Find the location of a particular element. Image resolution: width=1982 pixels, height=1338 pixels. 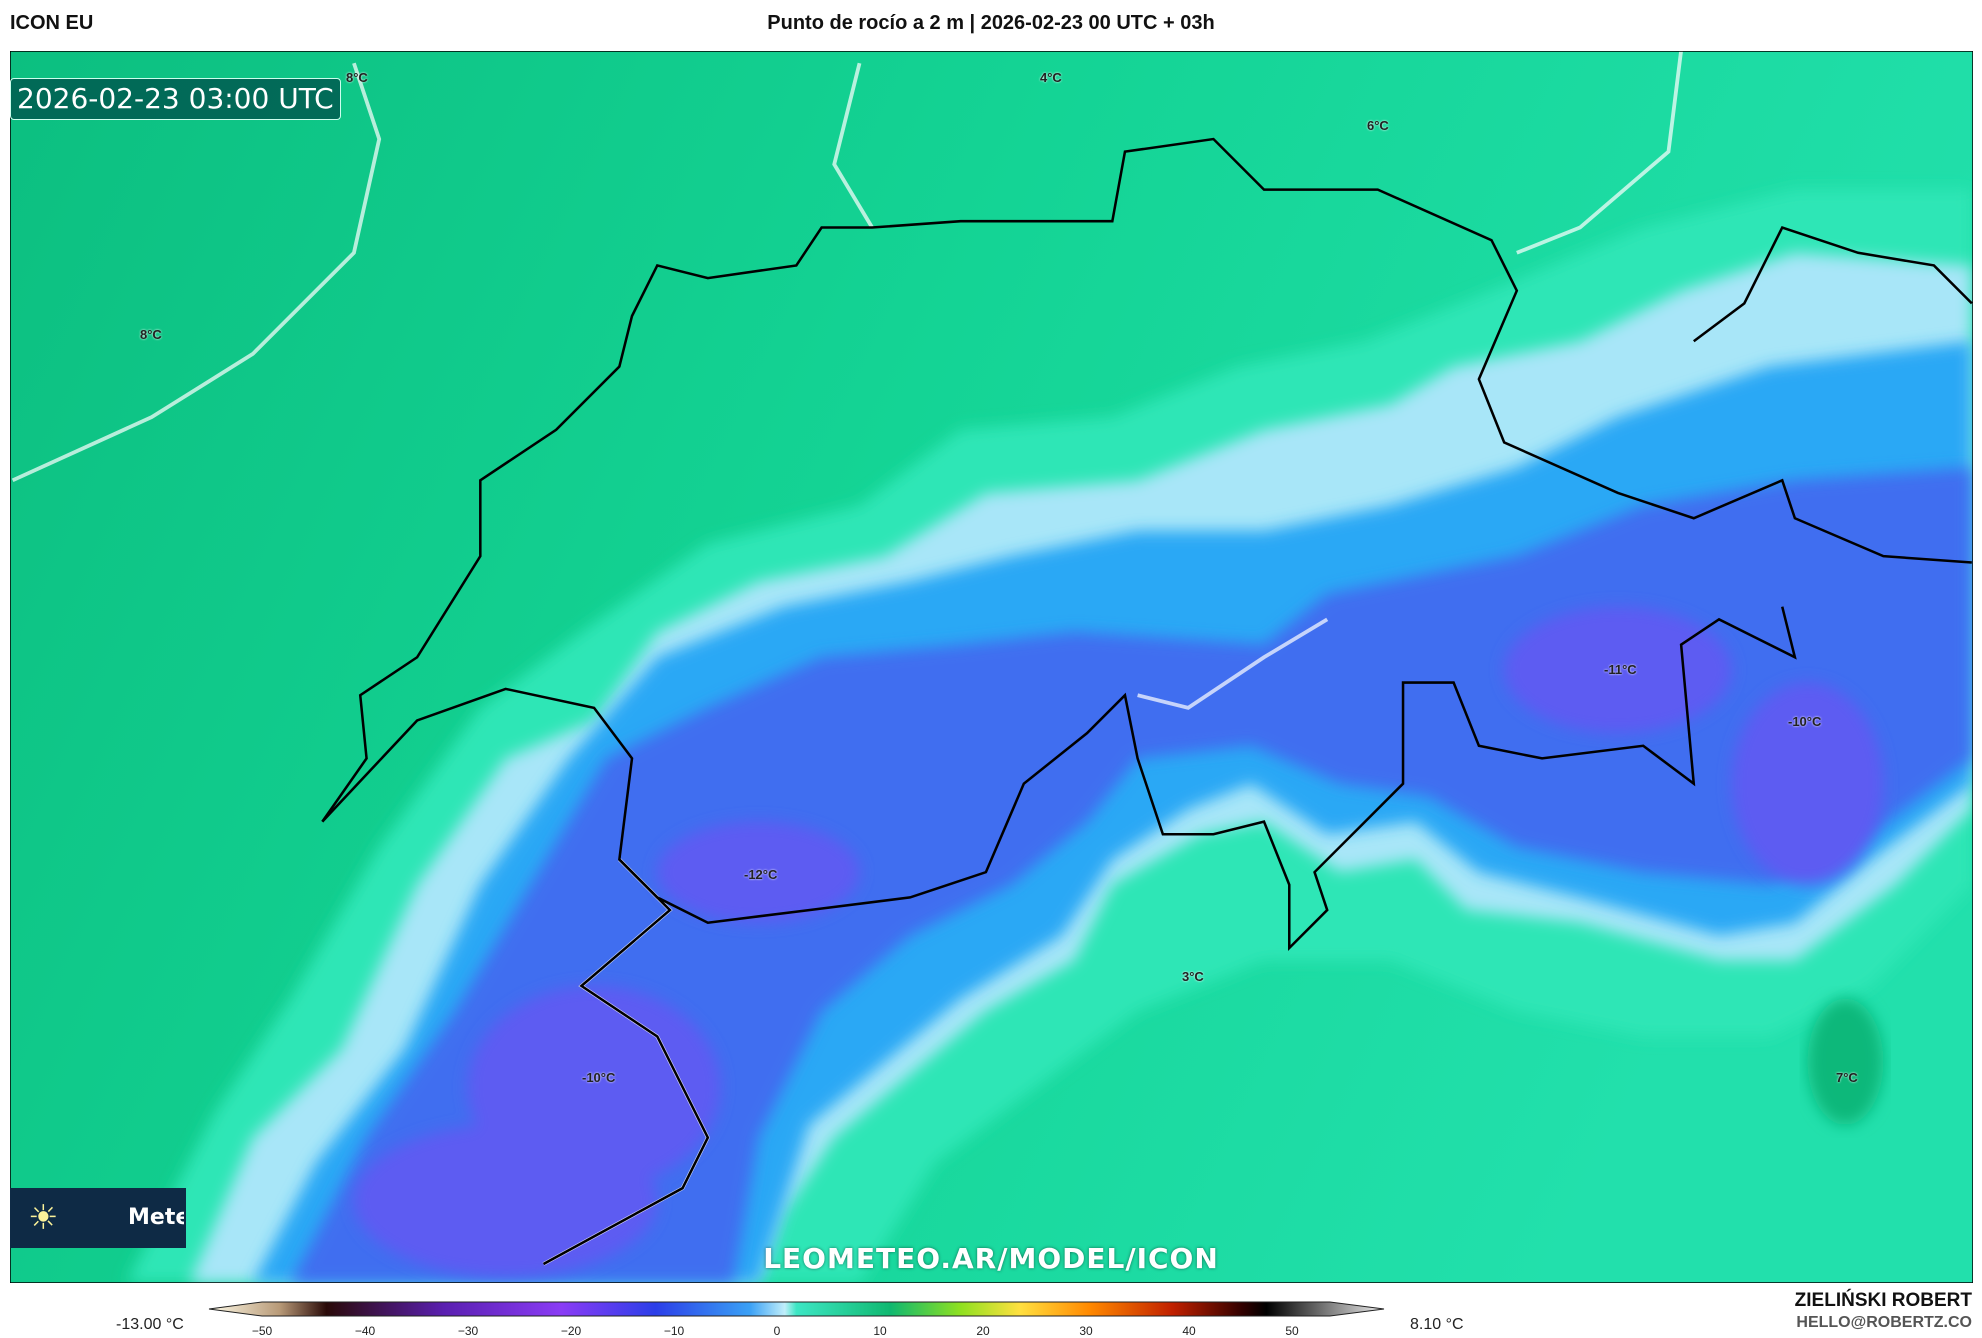

colorbar-tick-label: 10 is located at coordinates (880, 1331).